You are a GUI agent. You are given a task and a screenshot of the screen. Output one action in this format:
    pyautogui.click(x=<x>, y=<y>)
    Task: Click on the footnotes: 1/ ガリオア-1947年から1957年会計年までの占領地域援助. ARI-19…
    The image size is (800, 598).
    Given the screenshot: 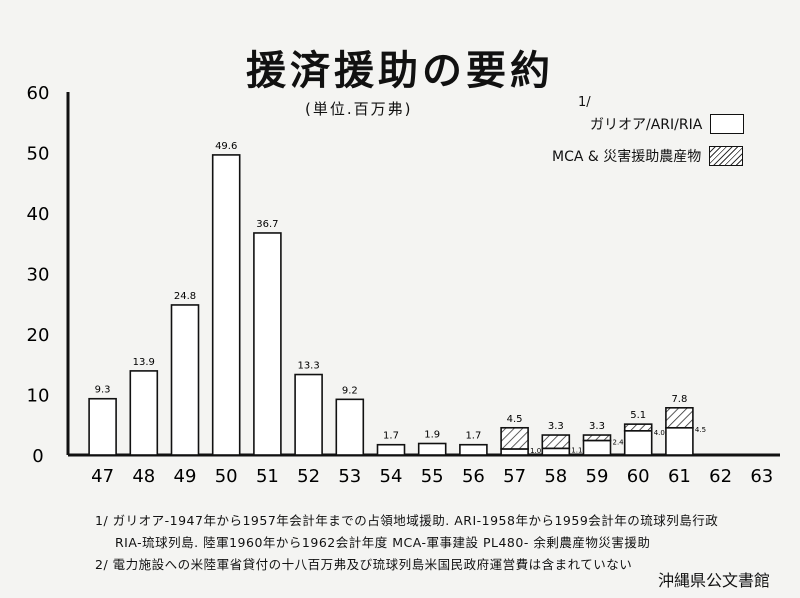 What is the action you would take?
    pyautogui.click(x=406, y=543)
    